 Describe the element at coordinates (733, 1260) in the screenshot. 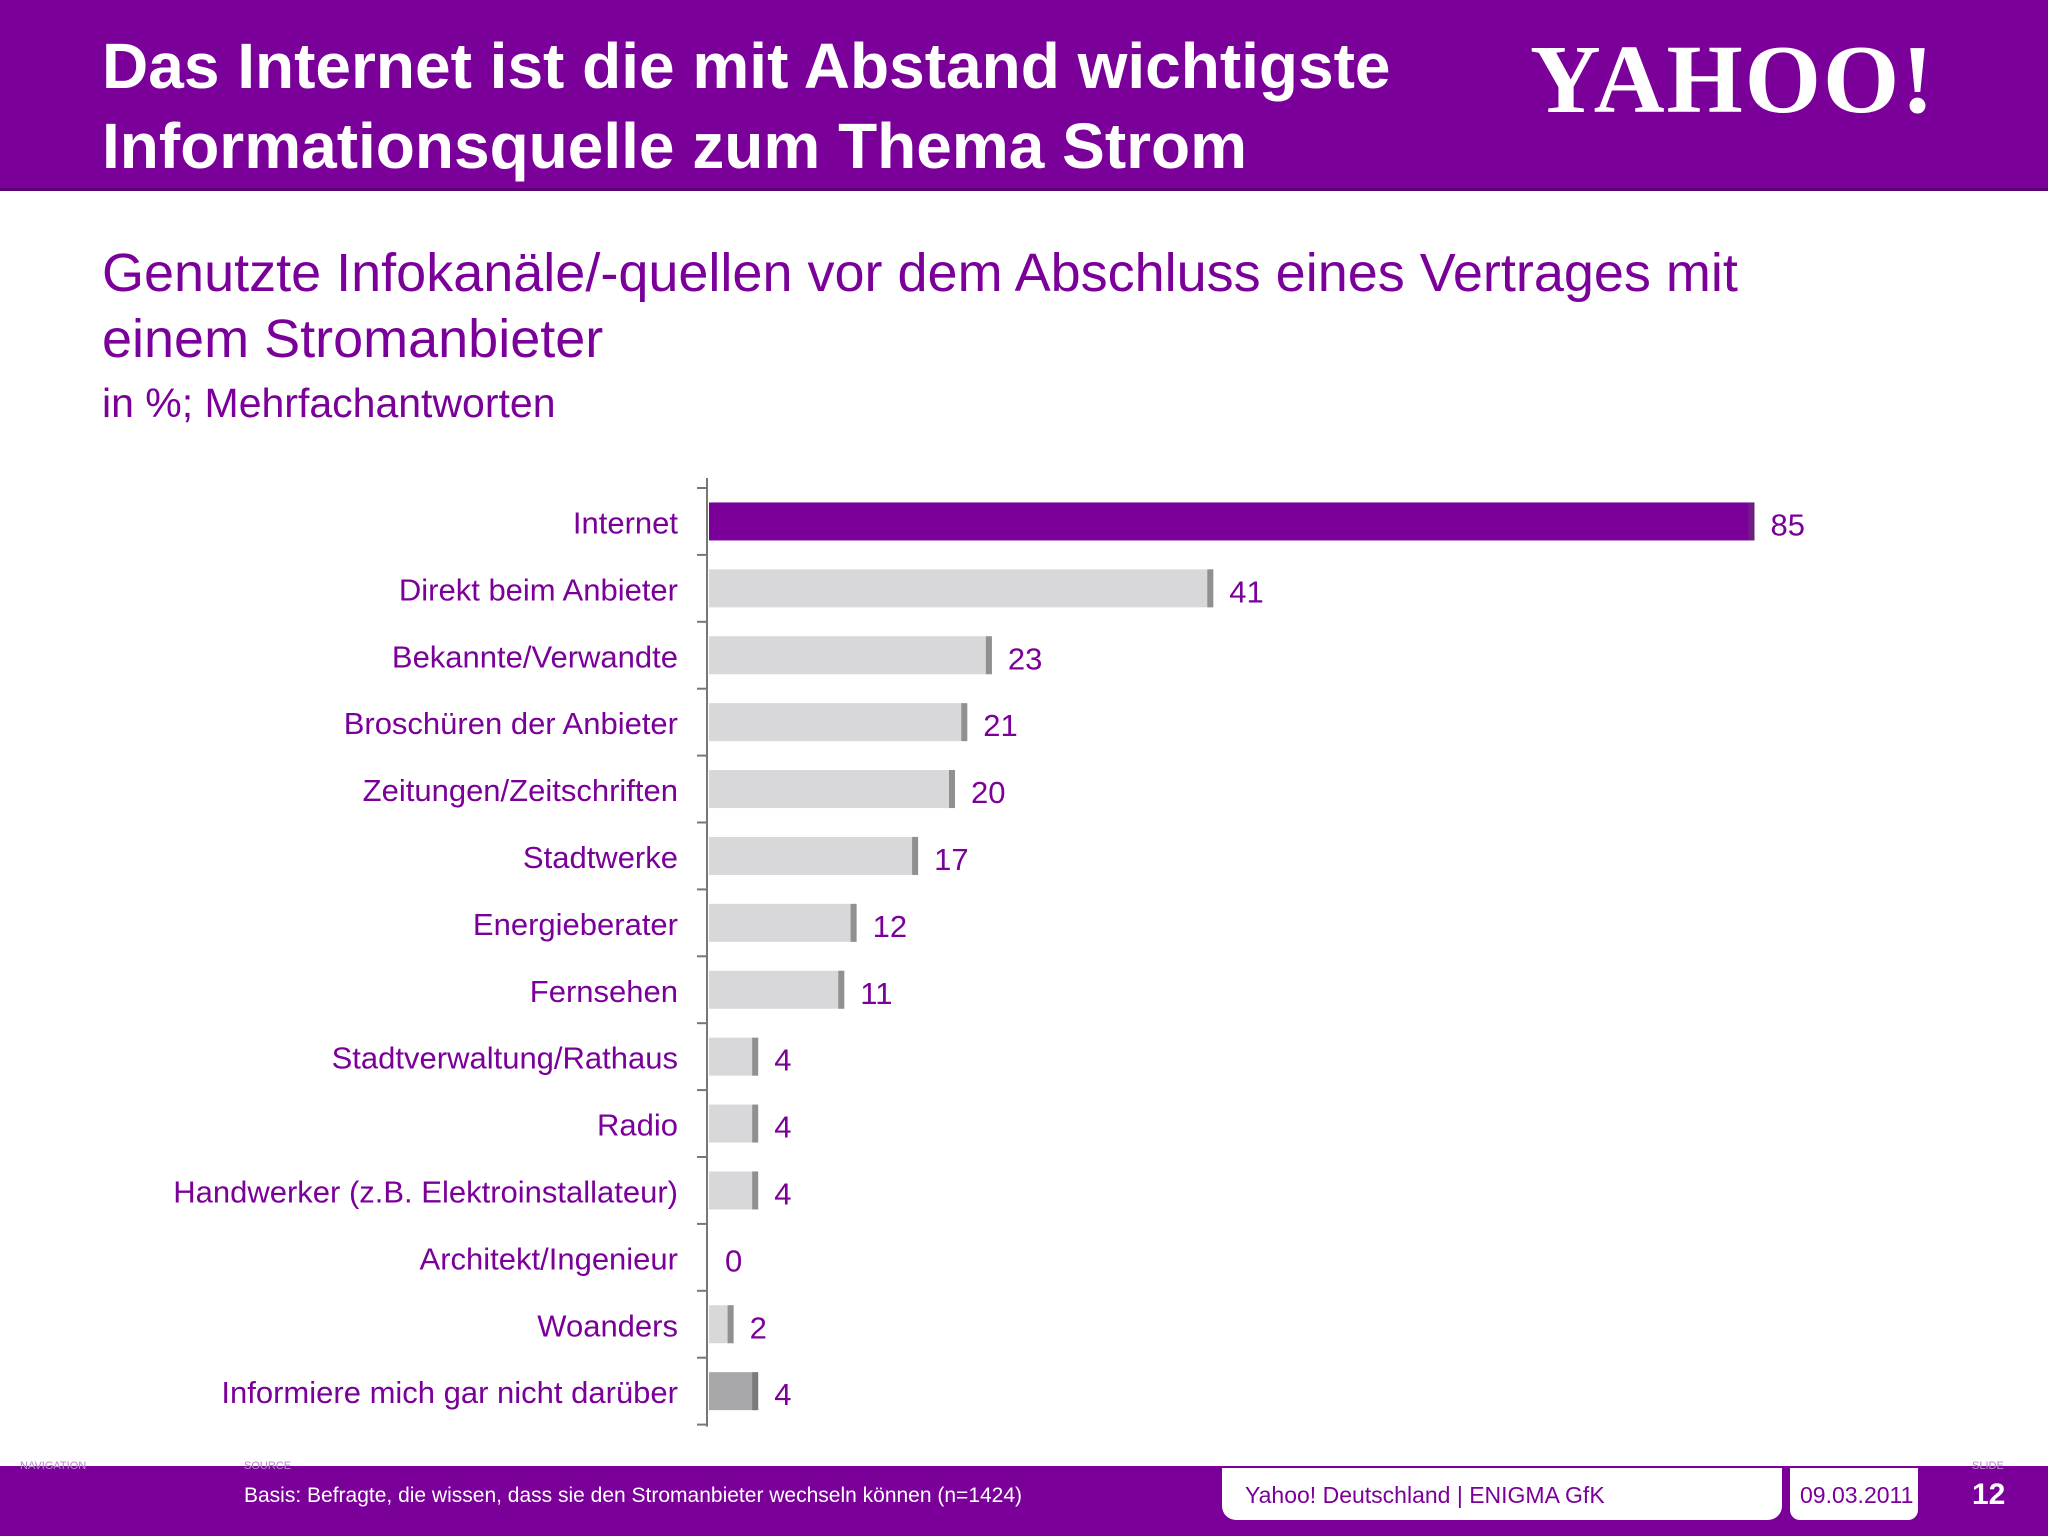

I see `value-label: 0` at that location.